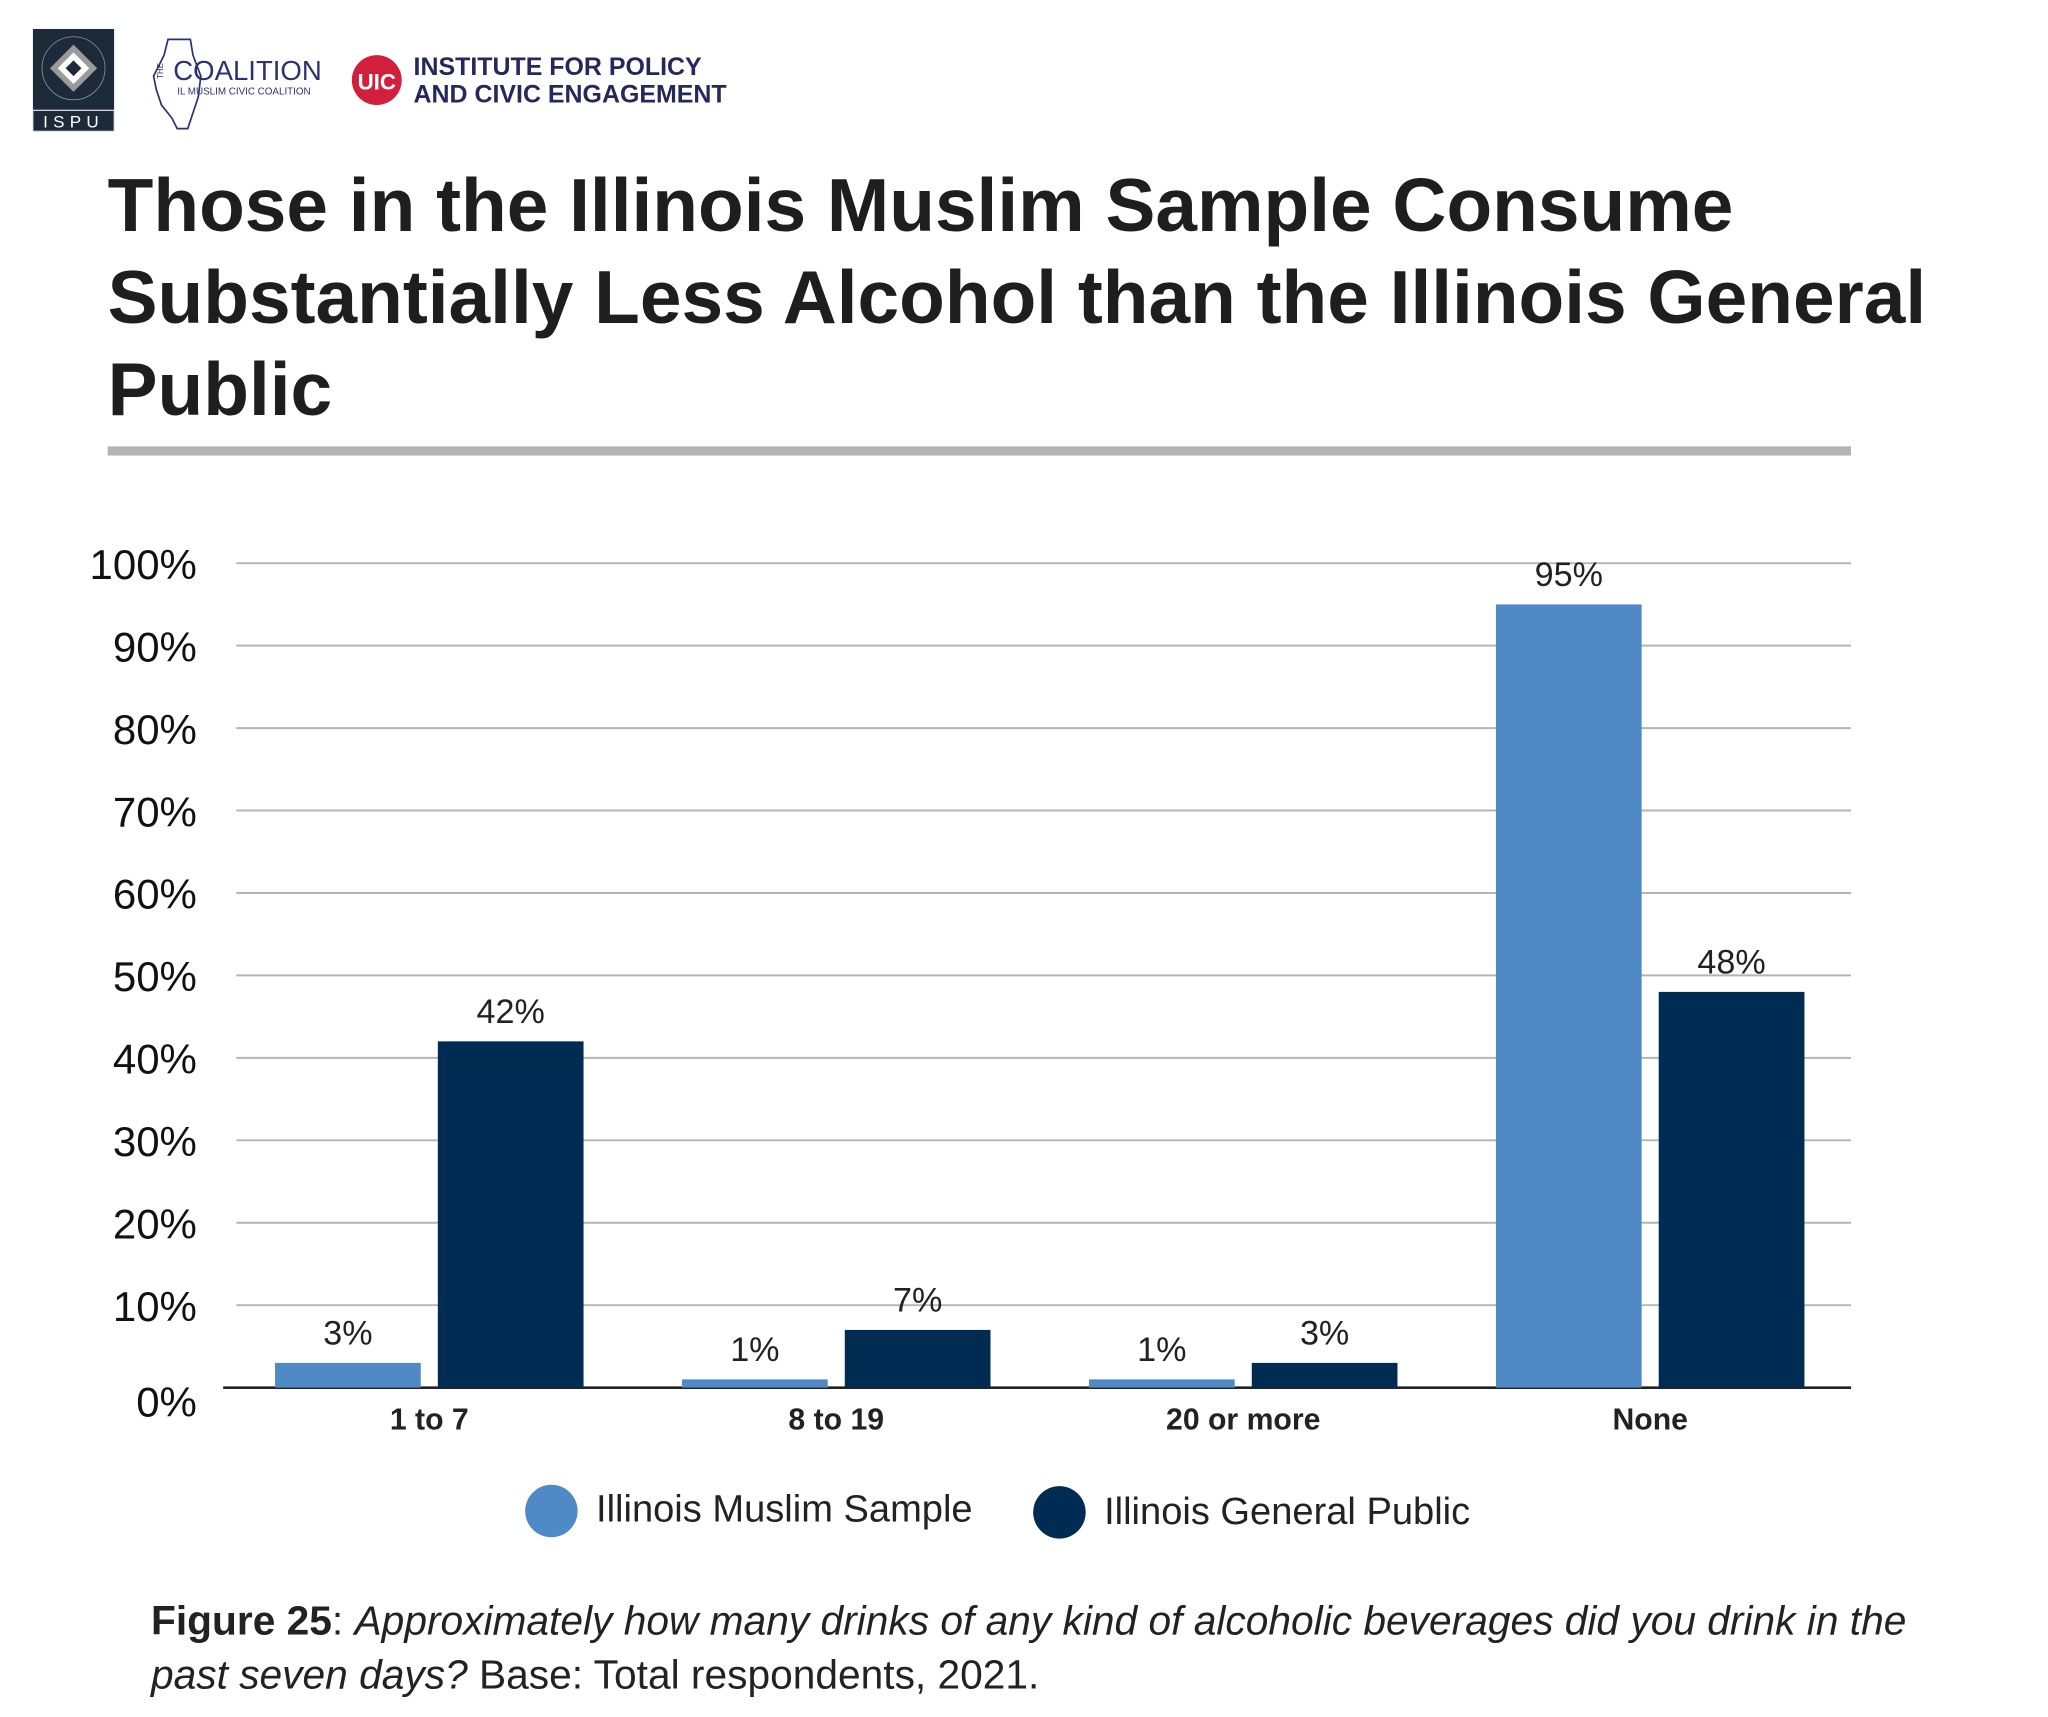  Describe the element at coordinates (247, 70) in the screenshot. I see `svg-text: COALITION` at that location.